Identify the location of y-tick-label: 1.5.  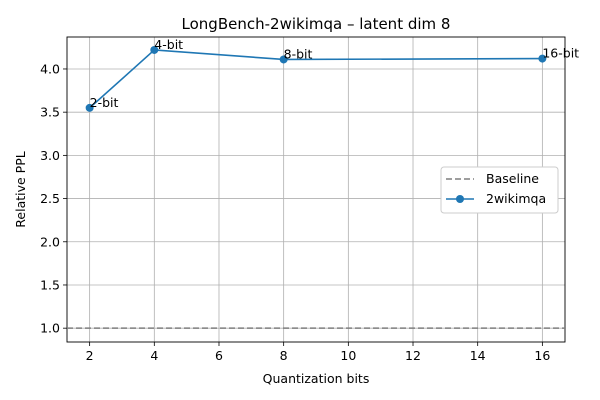
(50, 284).